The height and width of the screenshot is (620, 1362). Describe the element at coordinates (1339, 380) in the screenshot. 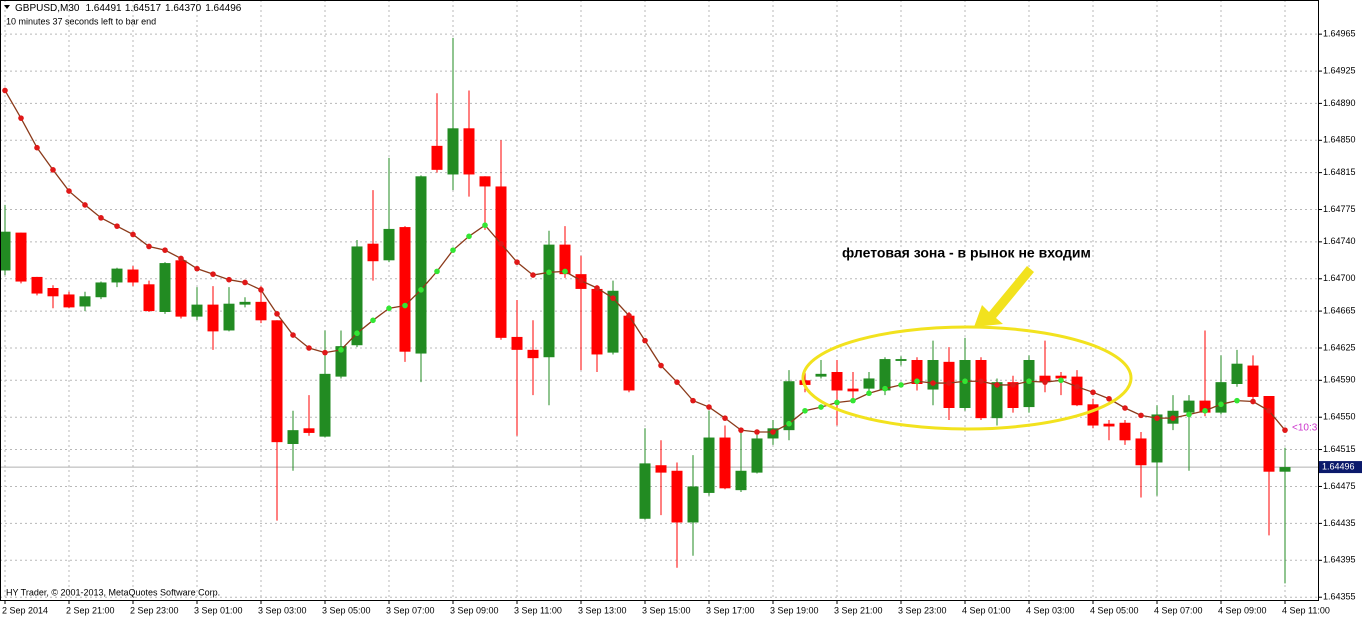

I see `y-tick-label: 1.64590` at that location.